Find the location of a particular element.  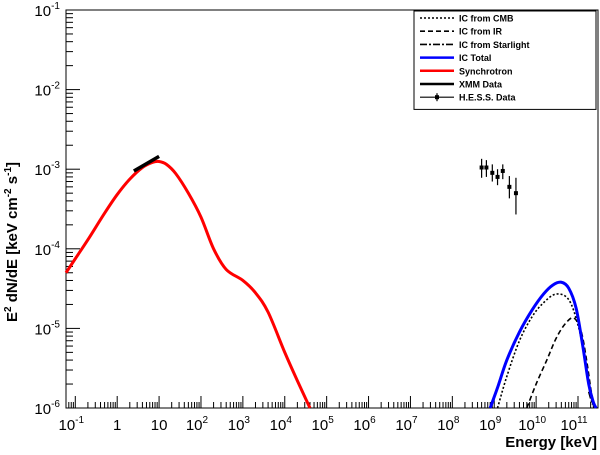

legend-label-ic-from-starlight: IC from Starlight is located at coordinates (494, 45).